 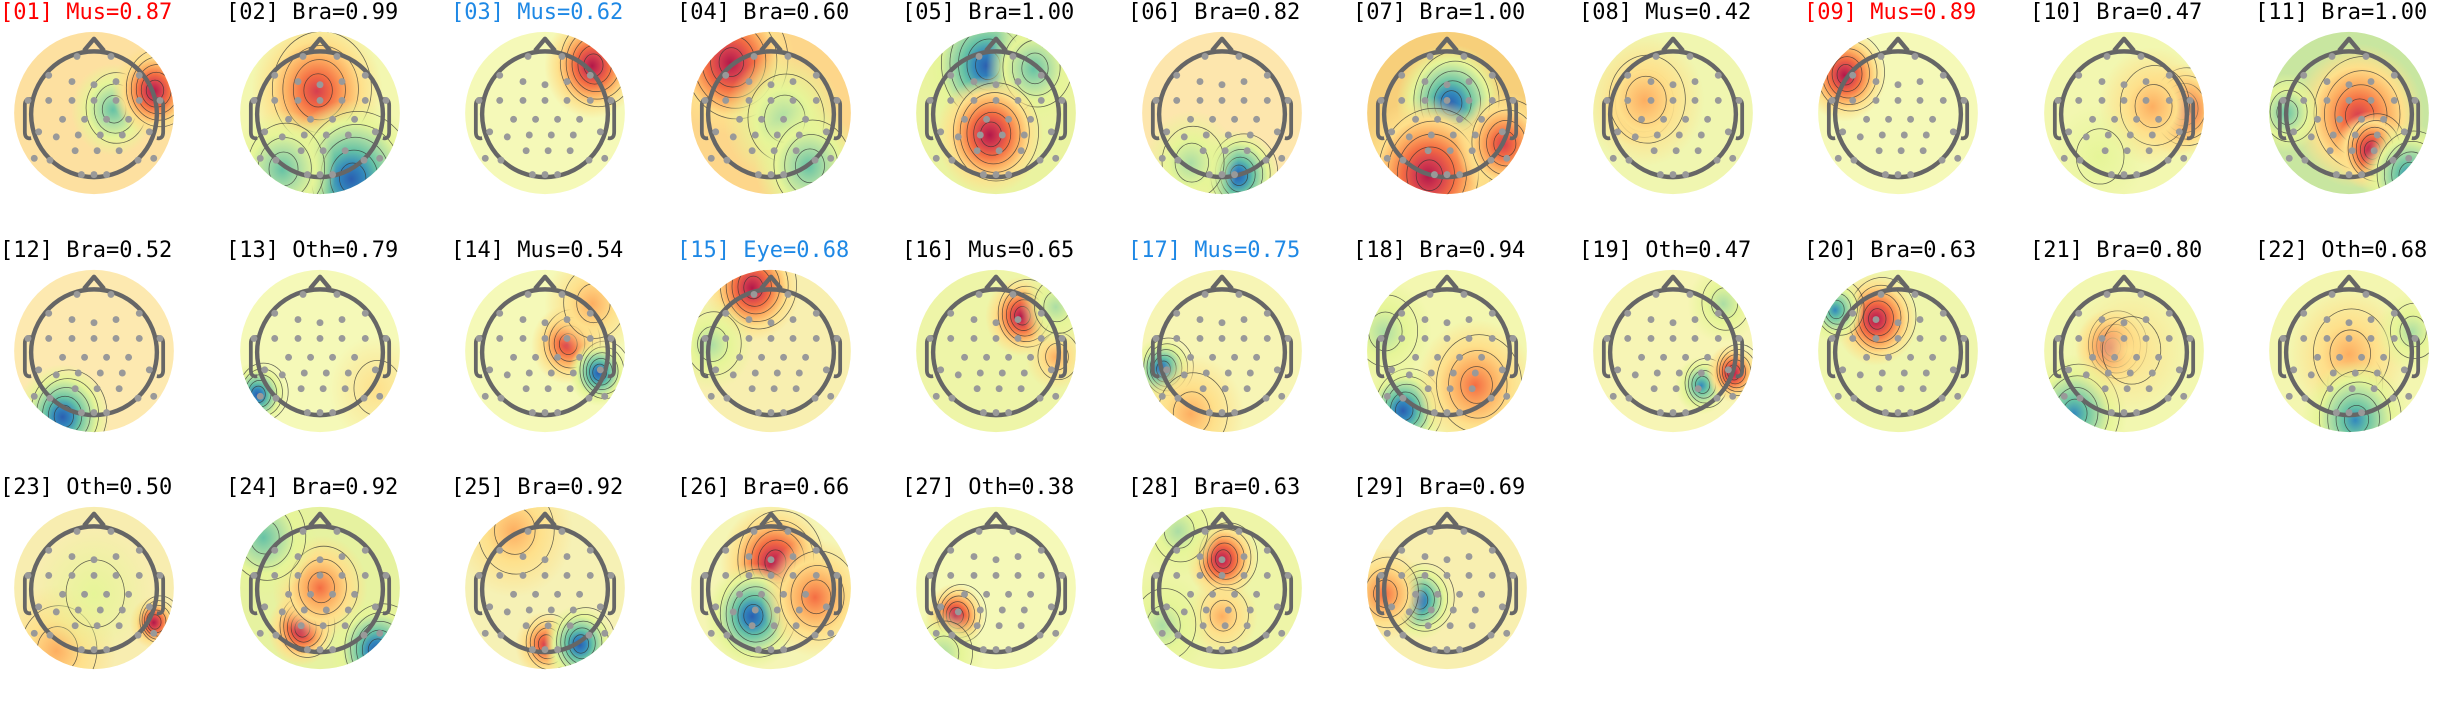 I want to click on component-label: [01] Mus=0.87, so click(x=86, y=12).